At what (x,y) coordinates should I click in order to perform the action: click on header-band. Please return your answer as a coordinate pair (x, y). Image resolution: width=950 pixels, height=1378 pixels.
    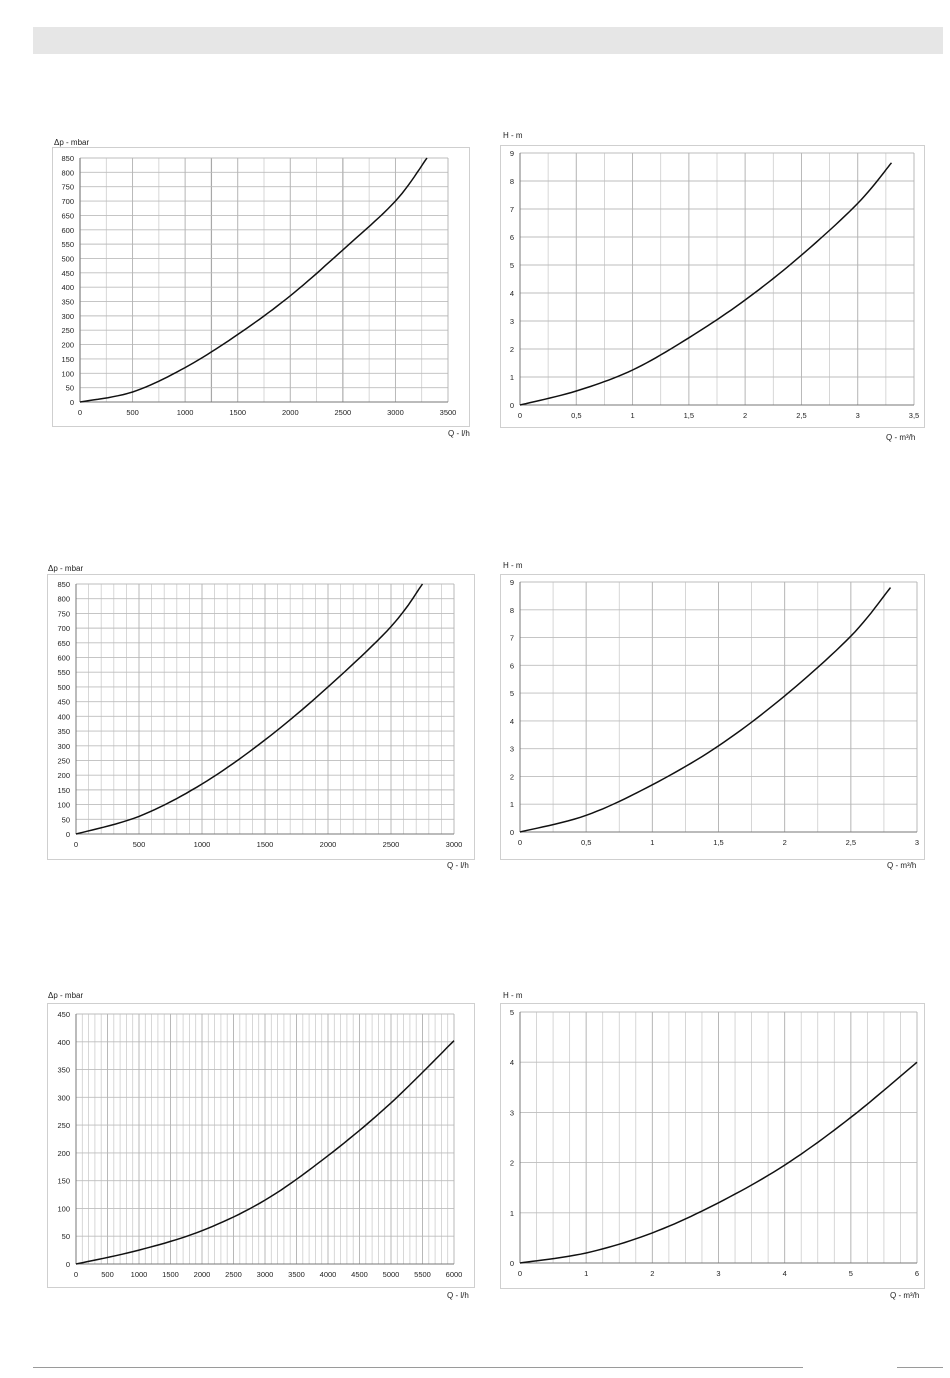
    Looking at the image, I should click on (488, 40).